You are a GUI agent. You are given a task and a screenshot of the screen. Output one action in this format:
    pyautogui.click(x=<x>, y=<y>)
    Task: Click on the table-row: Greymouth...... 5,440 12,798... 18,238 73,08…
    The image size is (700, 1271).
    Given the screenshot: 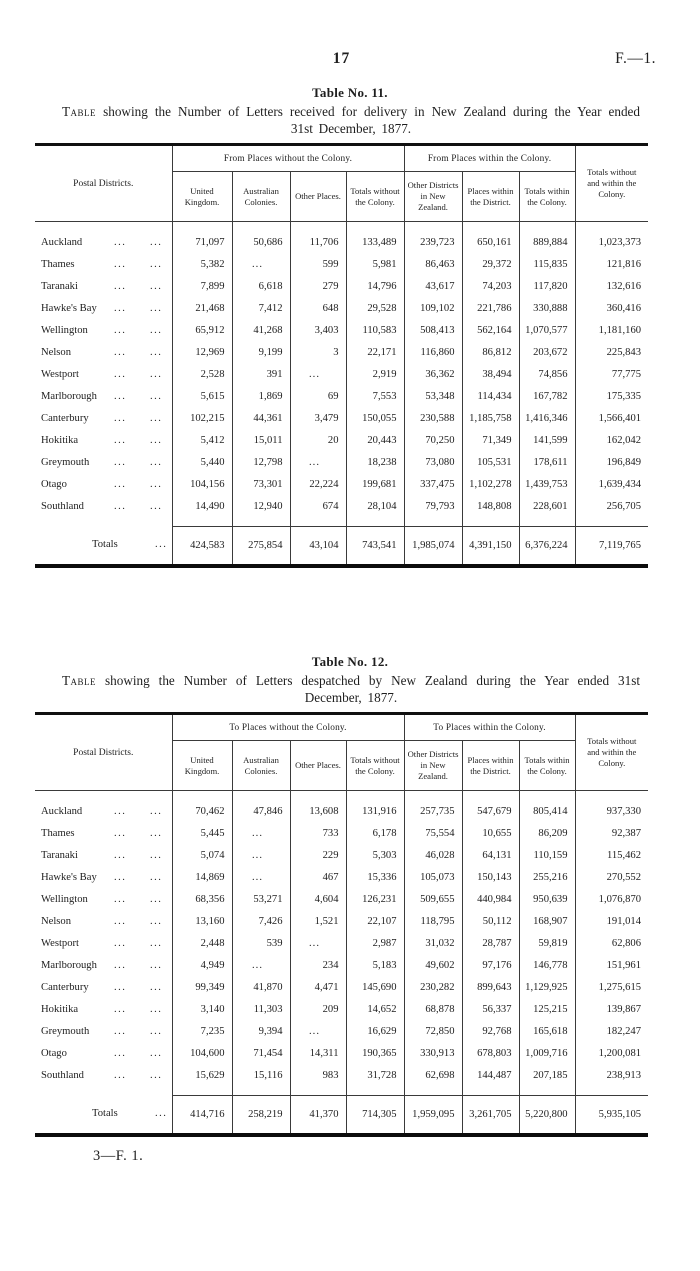 What is the action you would take?
    pyautogui.click(x=341, y=462)
    